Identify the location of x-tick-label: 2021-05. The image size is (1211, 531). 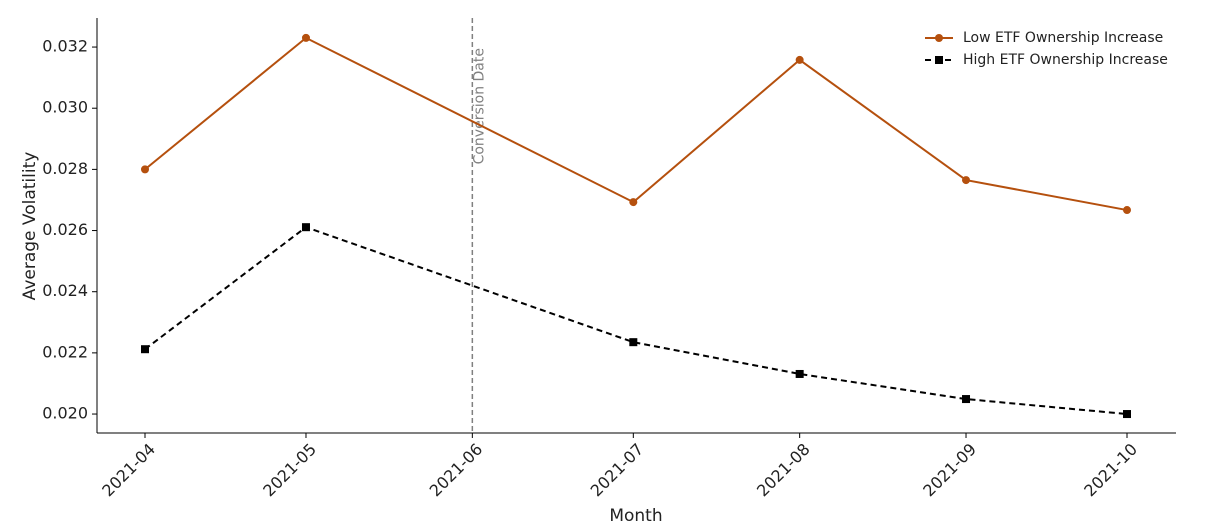
(289, 470).